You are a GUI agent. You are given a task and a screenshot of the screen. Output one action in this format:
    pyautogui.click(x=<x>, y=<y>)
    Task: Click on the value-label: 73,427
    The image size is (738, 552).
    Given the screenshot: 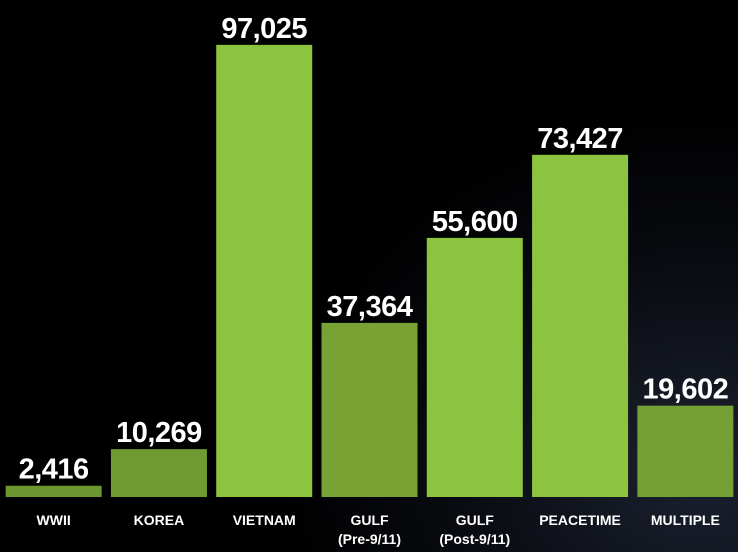 What is the action you would take?
    pyautogui.click(x=580, y=139)
    